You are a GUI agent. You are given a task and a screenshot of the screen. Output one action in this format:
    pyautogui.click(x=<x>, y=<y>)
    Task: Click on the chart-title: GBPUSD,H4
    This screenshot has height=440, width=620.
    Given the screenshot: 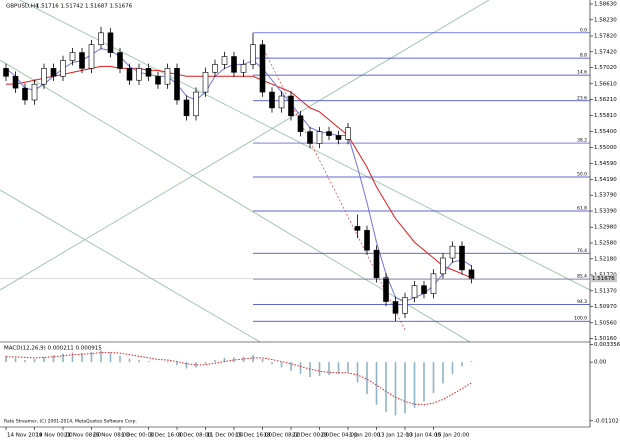 What is the action you would take?
    pyautogui.click(x=22, y=7)
    